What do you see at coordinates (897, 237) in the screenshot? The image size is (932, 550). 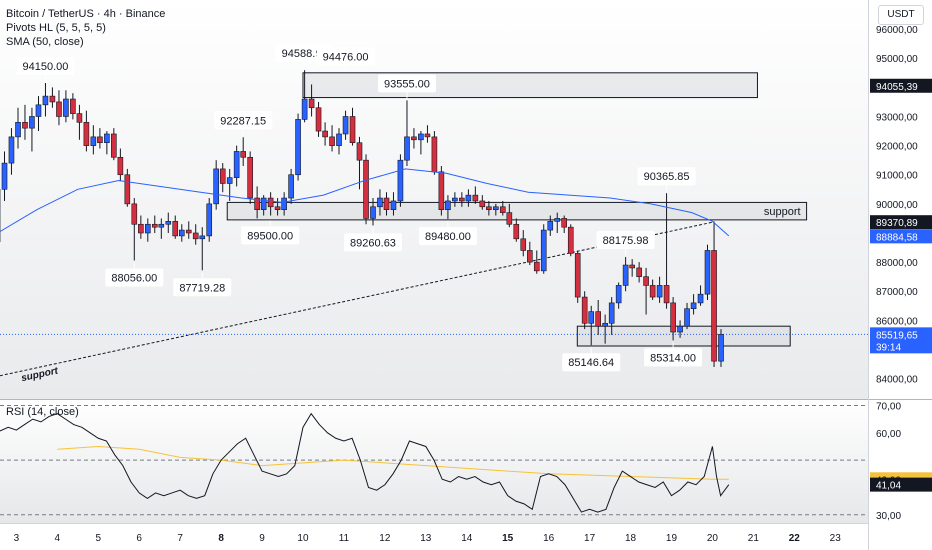 I see `price-badge-label: 88884,58` at bounding box center [897, 237].